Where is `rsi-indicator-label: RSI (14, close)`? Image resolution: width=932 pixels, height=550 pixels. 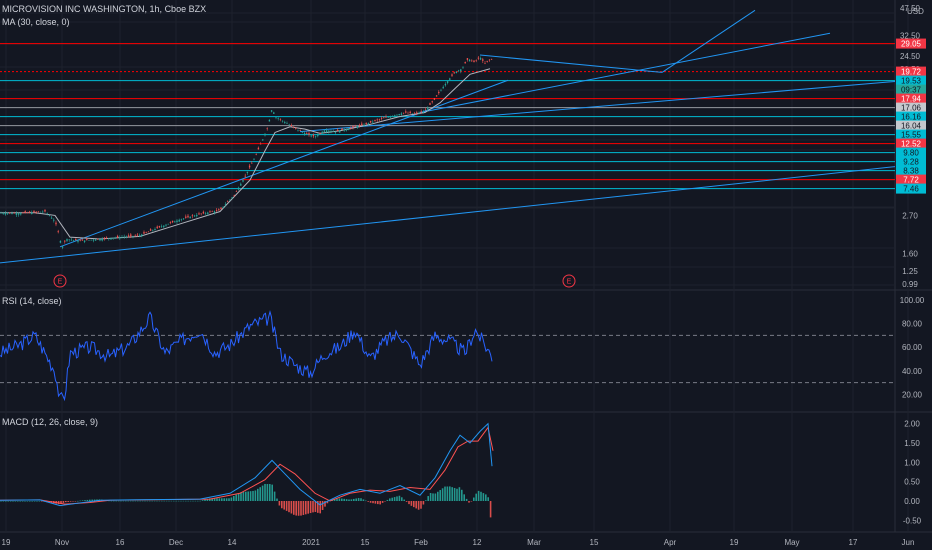 rsi-indicator-label: RSI (14, close) is located at coordinates (32, 301).